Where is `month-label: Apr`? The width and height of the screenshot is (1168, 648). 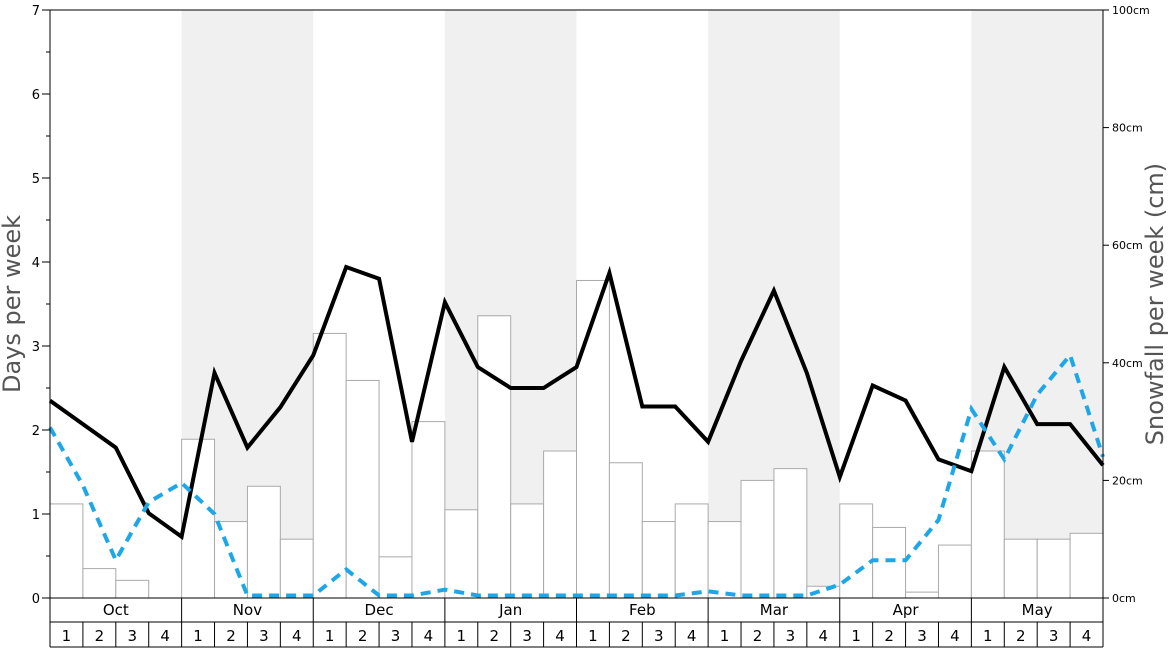
month-label: Apr is located at coordinates (906, 610).